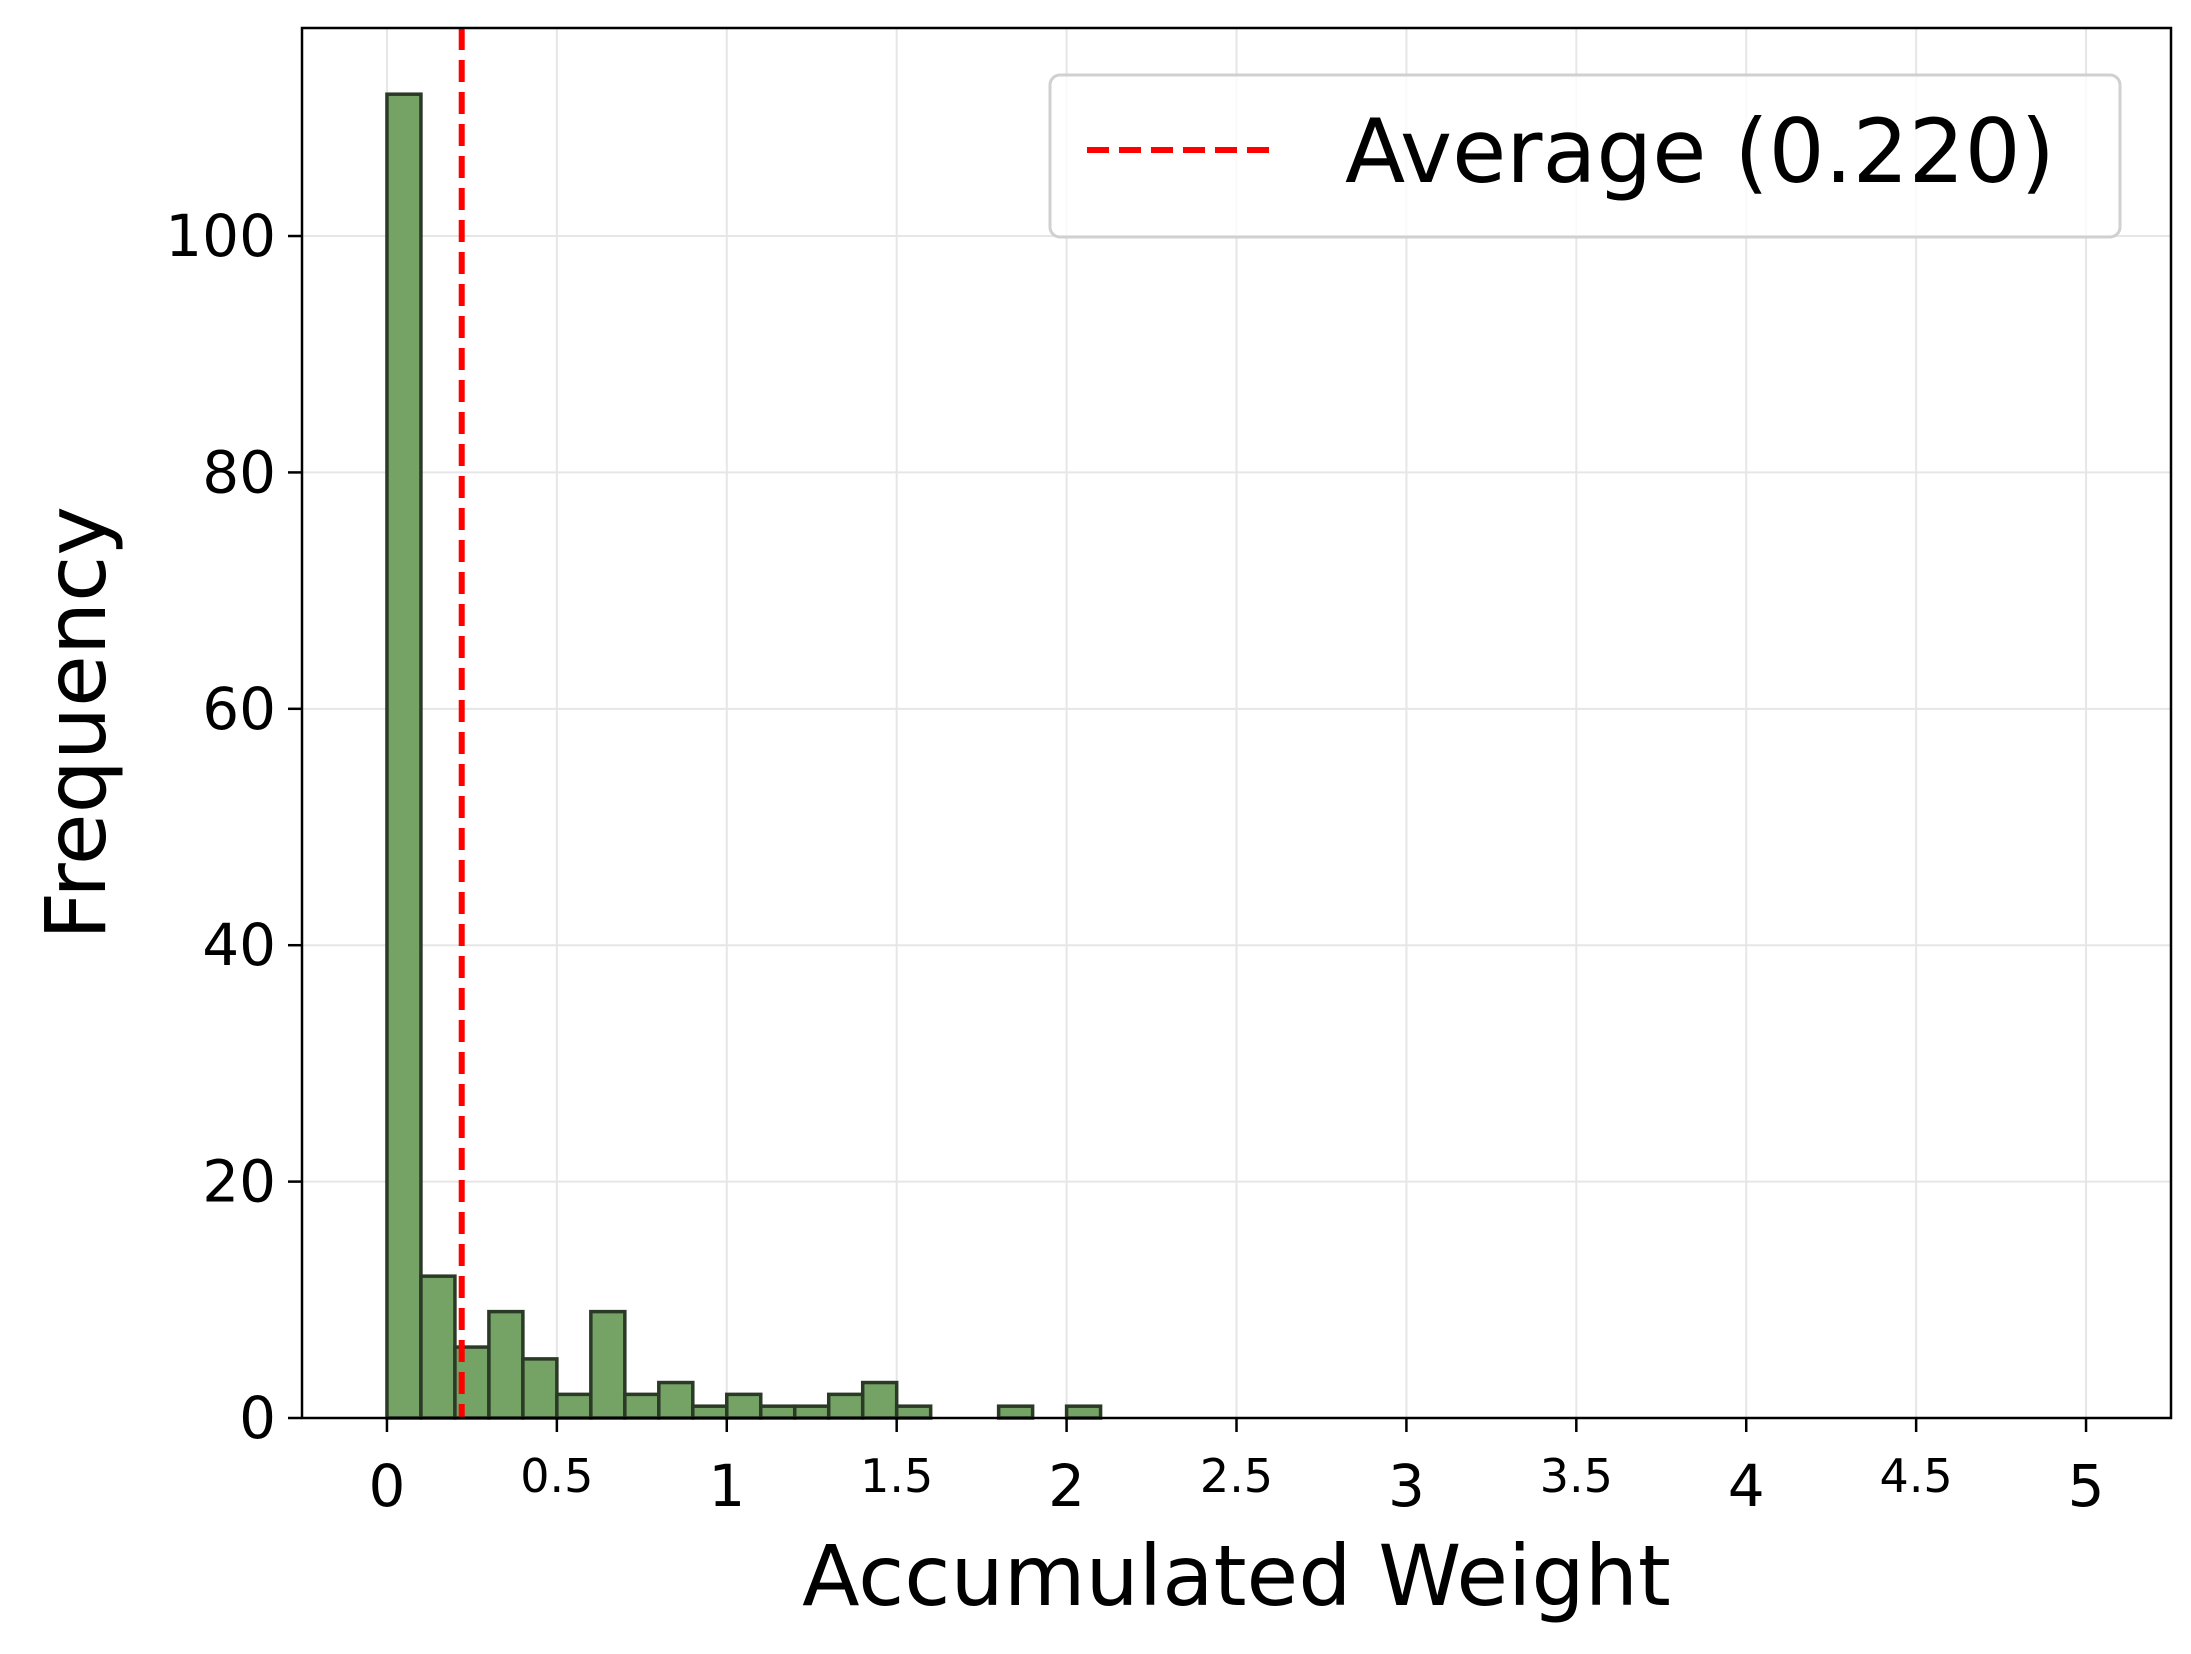  What do you see at coordinates (896, 1476) in the screenshot?
I see `x-tick-label-3: 1.5` at bounding box center [896, 1476].